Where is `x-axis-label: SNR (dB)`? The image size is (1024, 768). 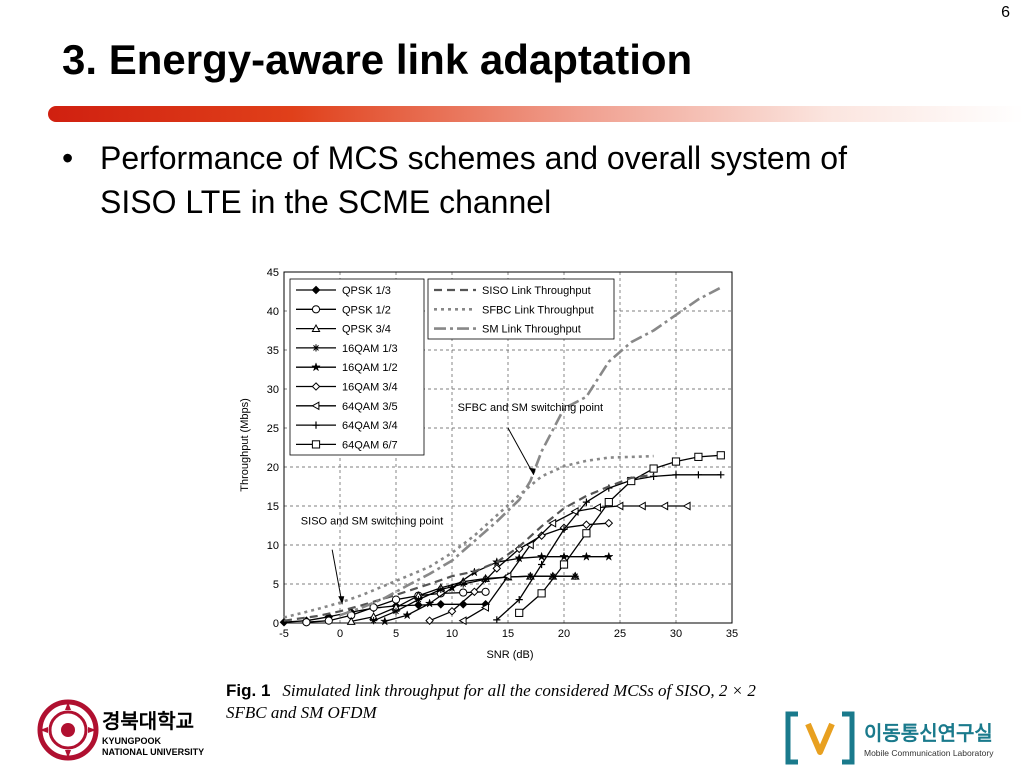 x-axis-label: SNR (dB) is located at coordinates (509, 655).